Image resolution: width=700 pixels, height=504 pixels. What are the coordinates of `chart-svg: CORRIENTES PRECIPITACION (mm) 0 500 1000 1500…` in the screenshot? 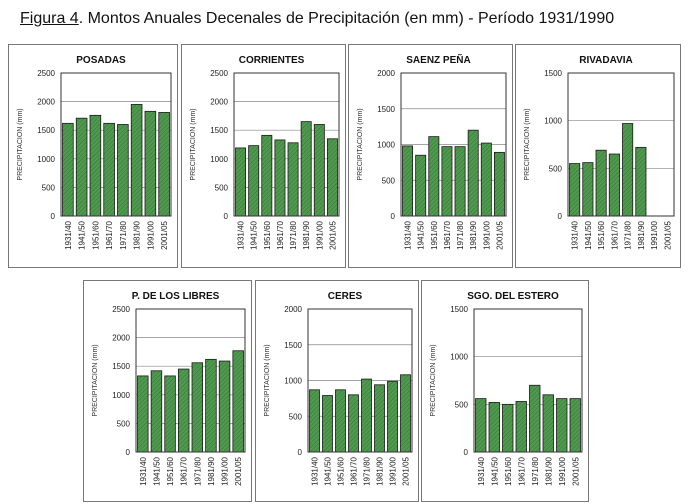 It's located at (265, 152).